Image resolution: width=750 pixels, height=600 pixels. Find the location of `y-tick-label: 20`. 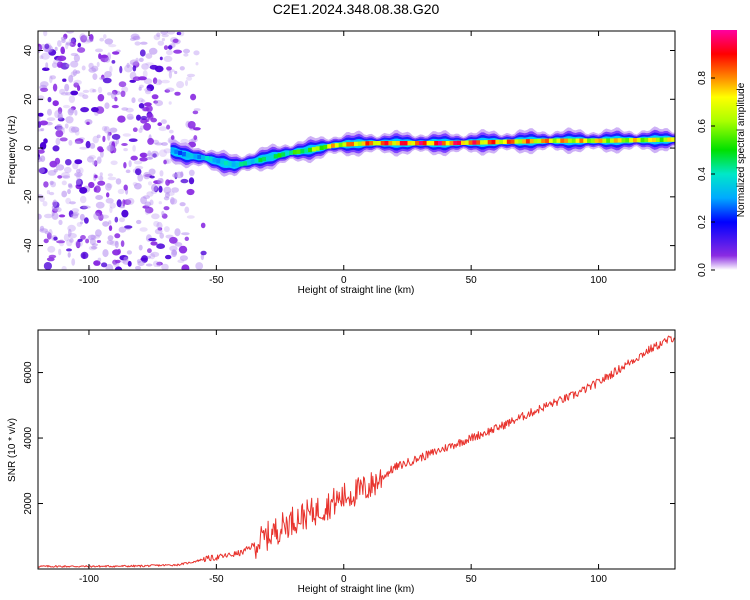

y-tick-label: 20 is located at coordinates (28, 99).